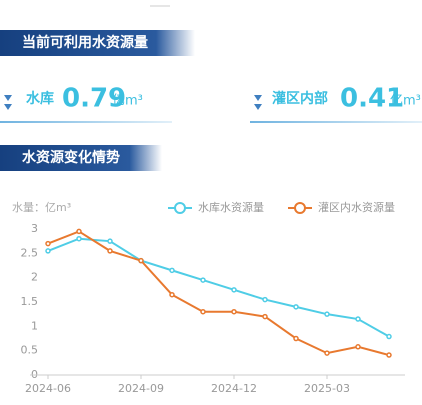  What do you see at coordinates (30, 252) in the screenshot?
I see `y-tick-label: 2.5` at bounding box center [30, 252].